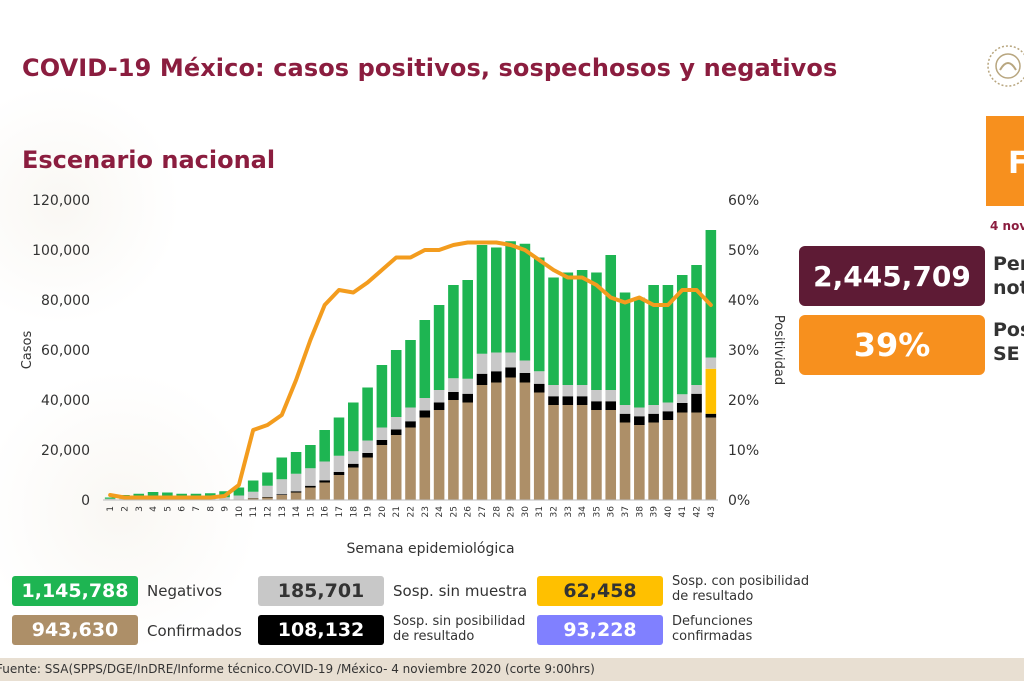  What do you see at coordinates (75, 591) in the screenshot?
I see `legend-negativos-value: 1,145,788` at bounding box center [75, 591].